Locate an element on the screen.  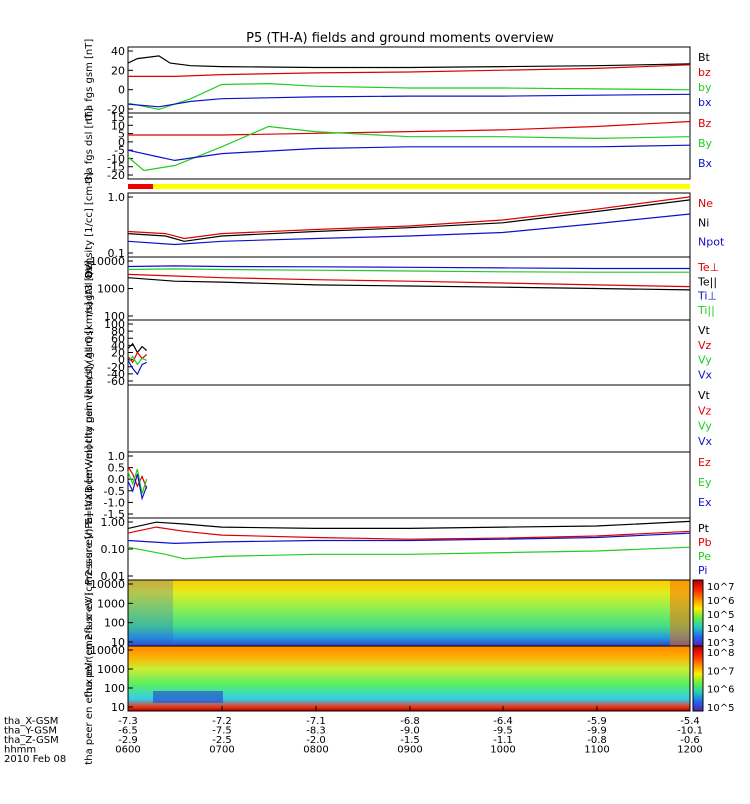
tick-label: 80 is located at coordinates (118, 331).